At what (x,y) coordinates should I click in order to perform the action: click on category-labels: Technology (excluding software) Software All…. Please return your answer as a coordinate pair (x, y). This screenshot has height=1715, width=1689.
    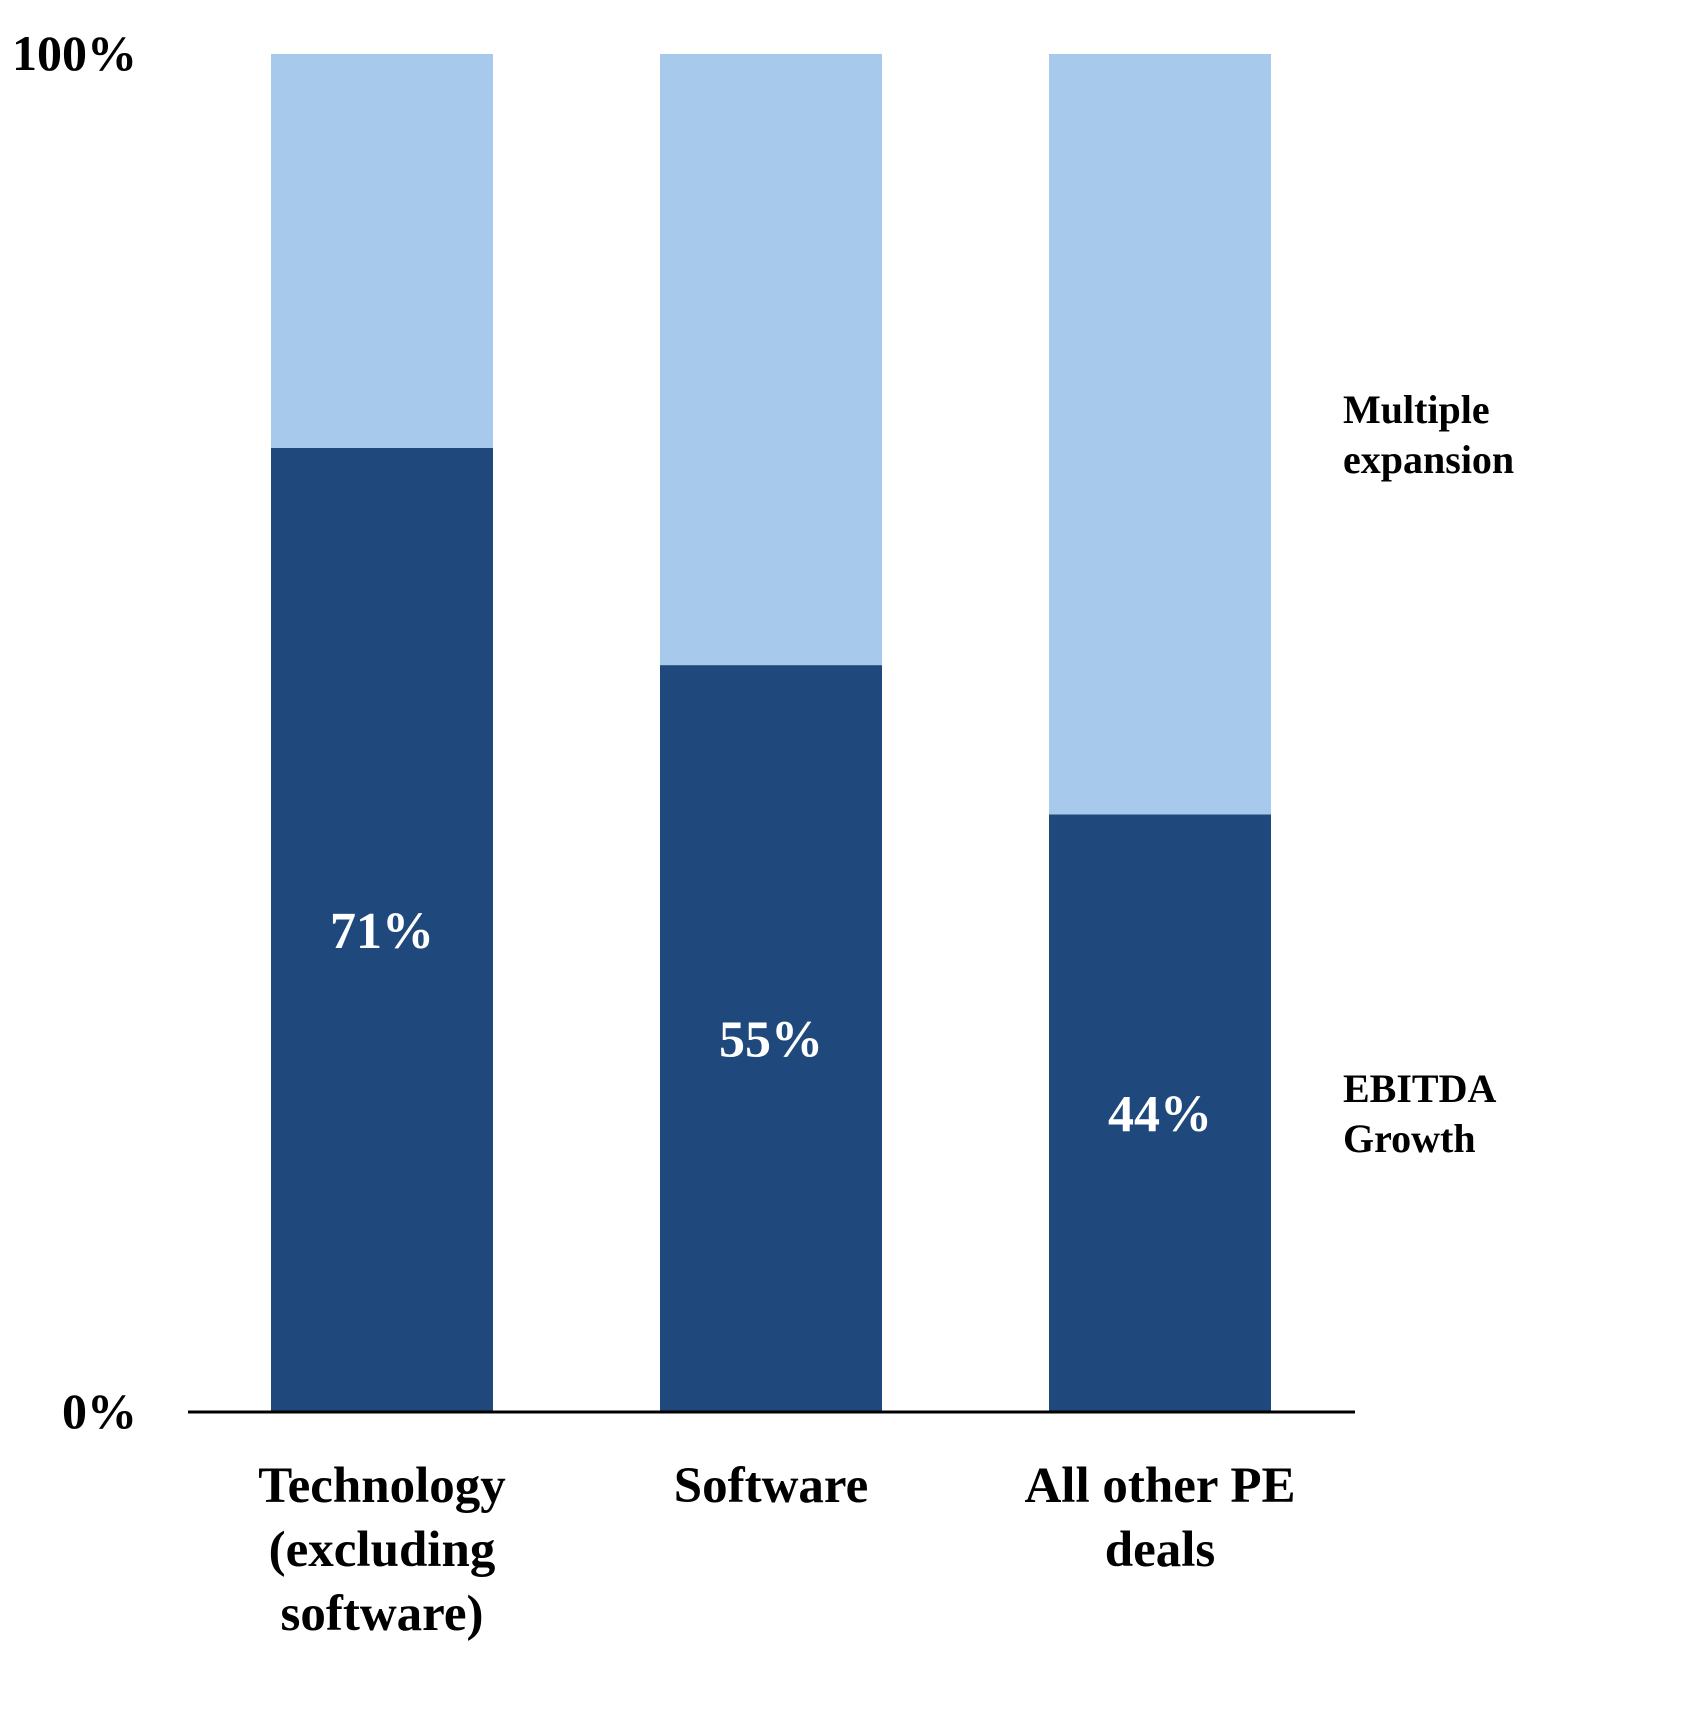
    Looking at the image, I should click on (776, 1550).